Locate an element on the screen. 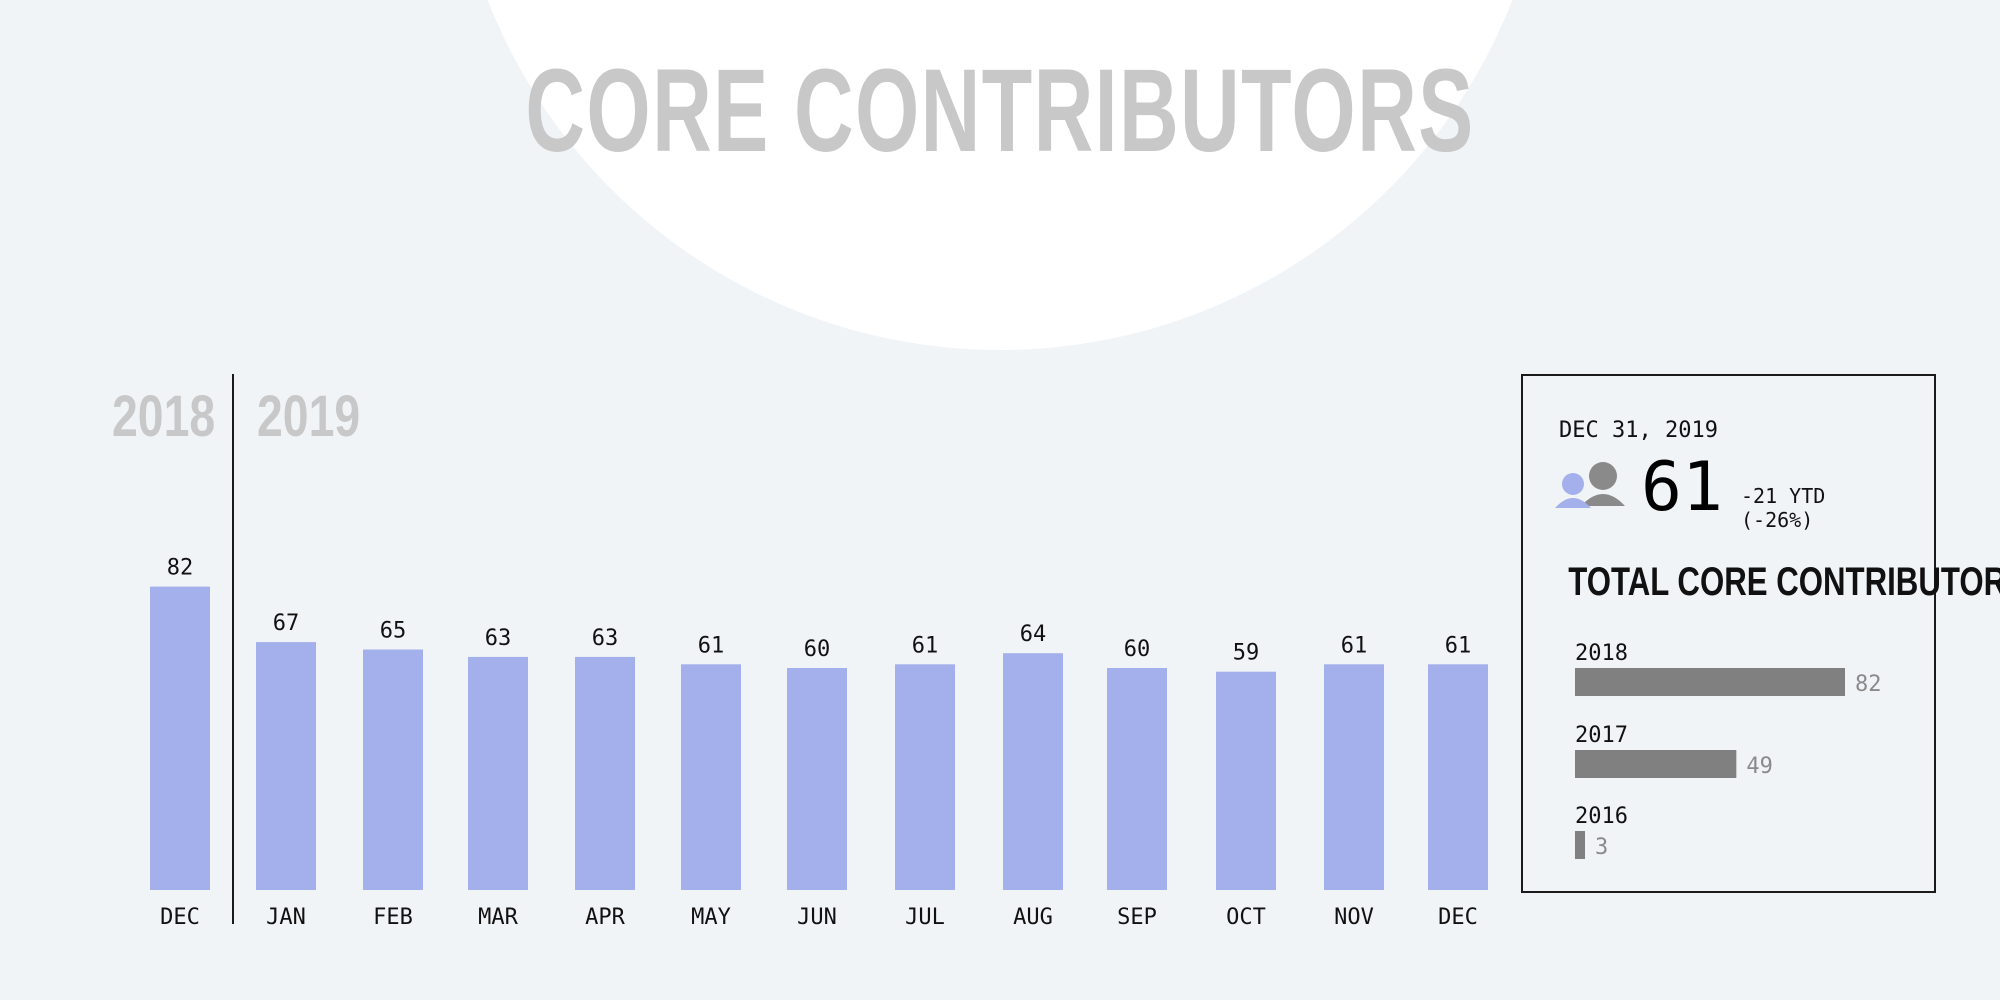 Image resolution: width=2000 pixels, height=1000 pixels. year-label-2019: 2019 is located at coordinates (309, 416).